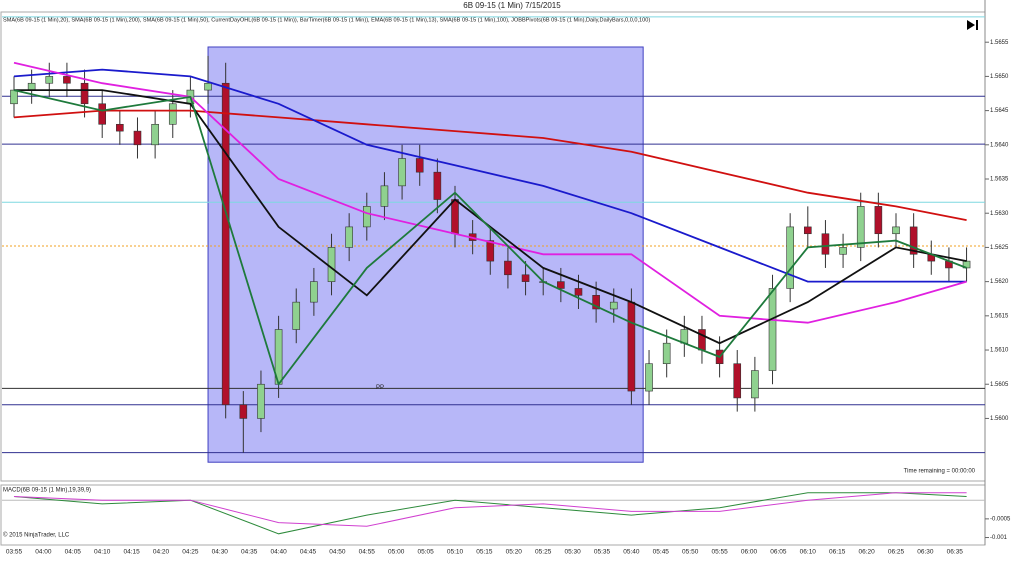 This screenshot has height=563, width=1024. I want to click on x-tick-label: 06:00, so click(749, 552).